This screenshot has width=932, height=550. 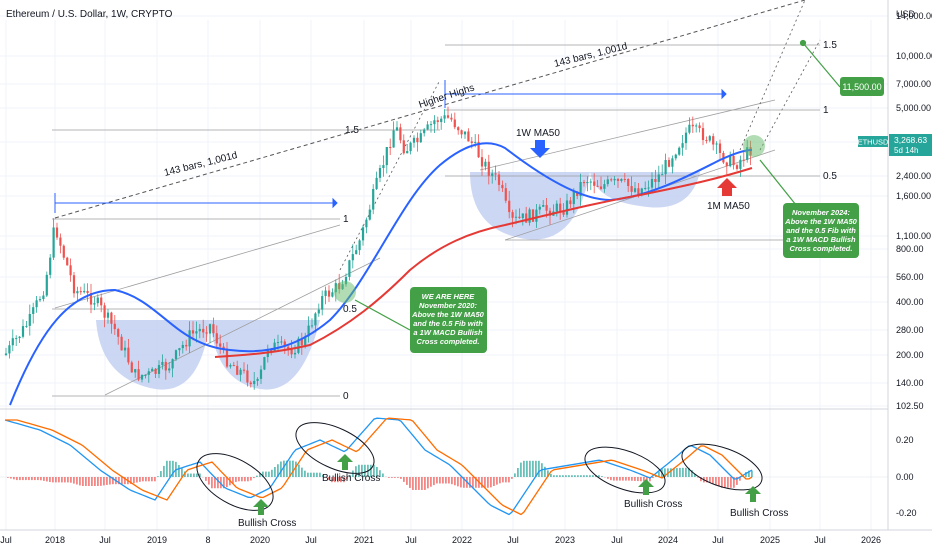 What do you see at coordinates (448, 341) in the screenshot?
I see `box-2020-line: Cross completed.` at bounding box center [448, 341].